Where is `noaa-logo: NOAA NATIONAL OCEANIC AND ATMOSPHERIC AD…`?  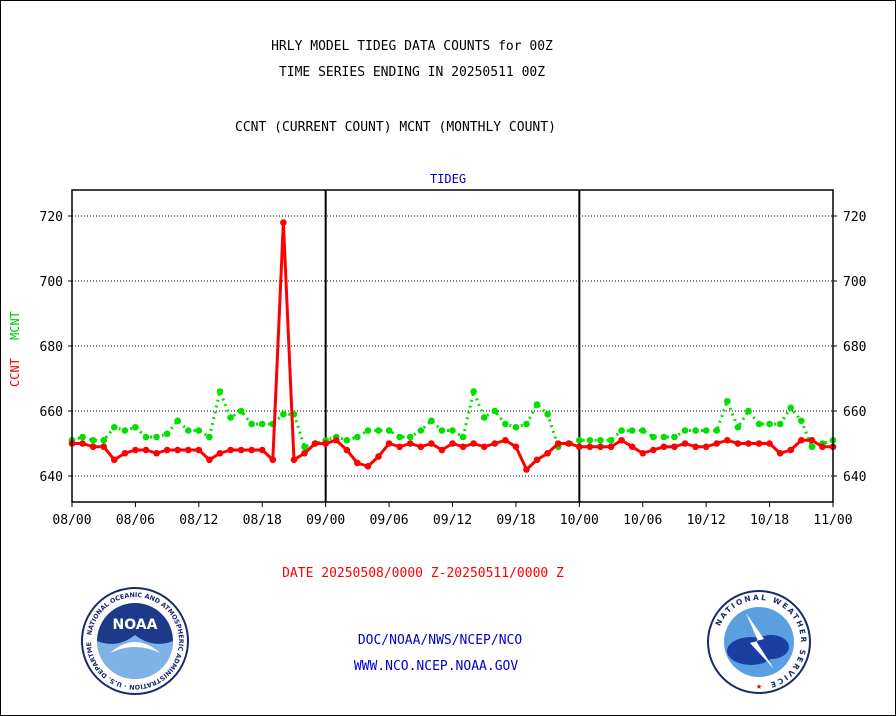
noaa-logo: NOAA NATIONAL OCEANIC AND ATMOSPHERIC AD… is located at coordinates (134, 641).